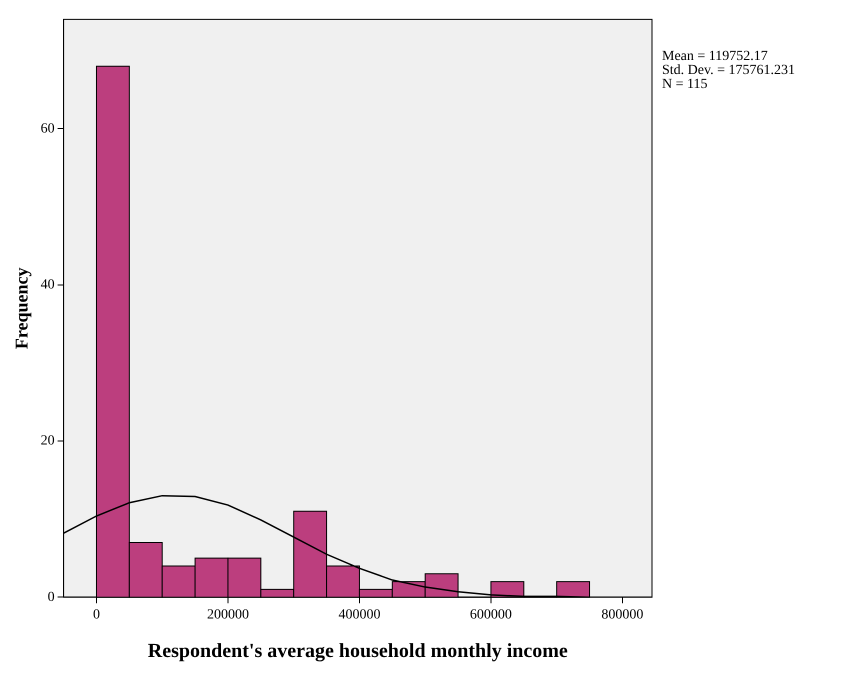  I want to click on x-tick-label: 600000, so click(491, 614).